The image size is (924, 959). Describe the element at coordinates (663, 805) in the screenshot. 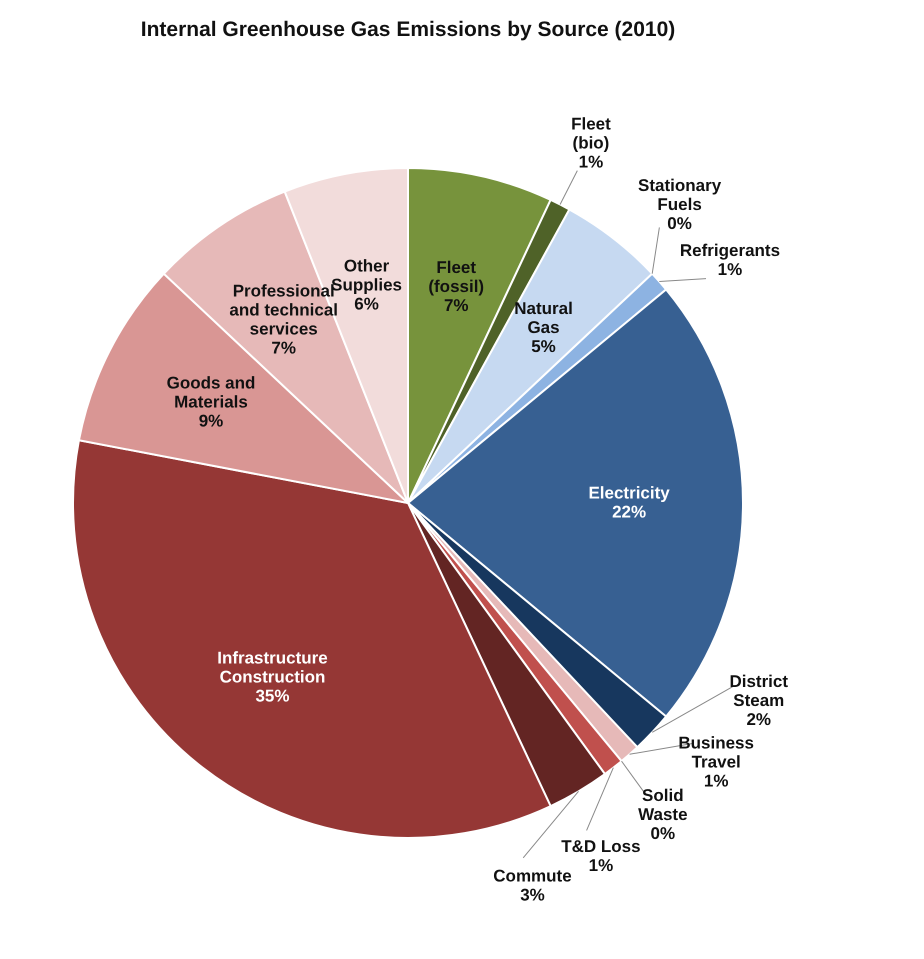

I see `legend-label: Solid Waste` at that location.